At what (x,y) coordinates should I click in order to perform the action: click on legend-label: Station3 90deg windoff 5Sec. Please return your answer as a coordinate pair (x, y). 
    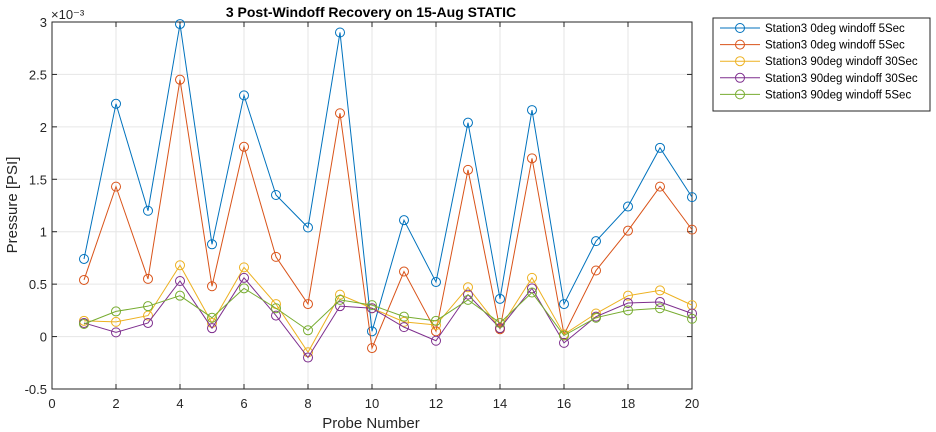
    Looking at the image, I should click on (838, 95).